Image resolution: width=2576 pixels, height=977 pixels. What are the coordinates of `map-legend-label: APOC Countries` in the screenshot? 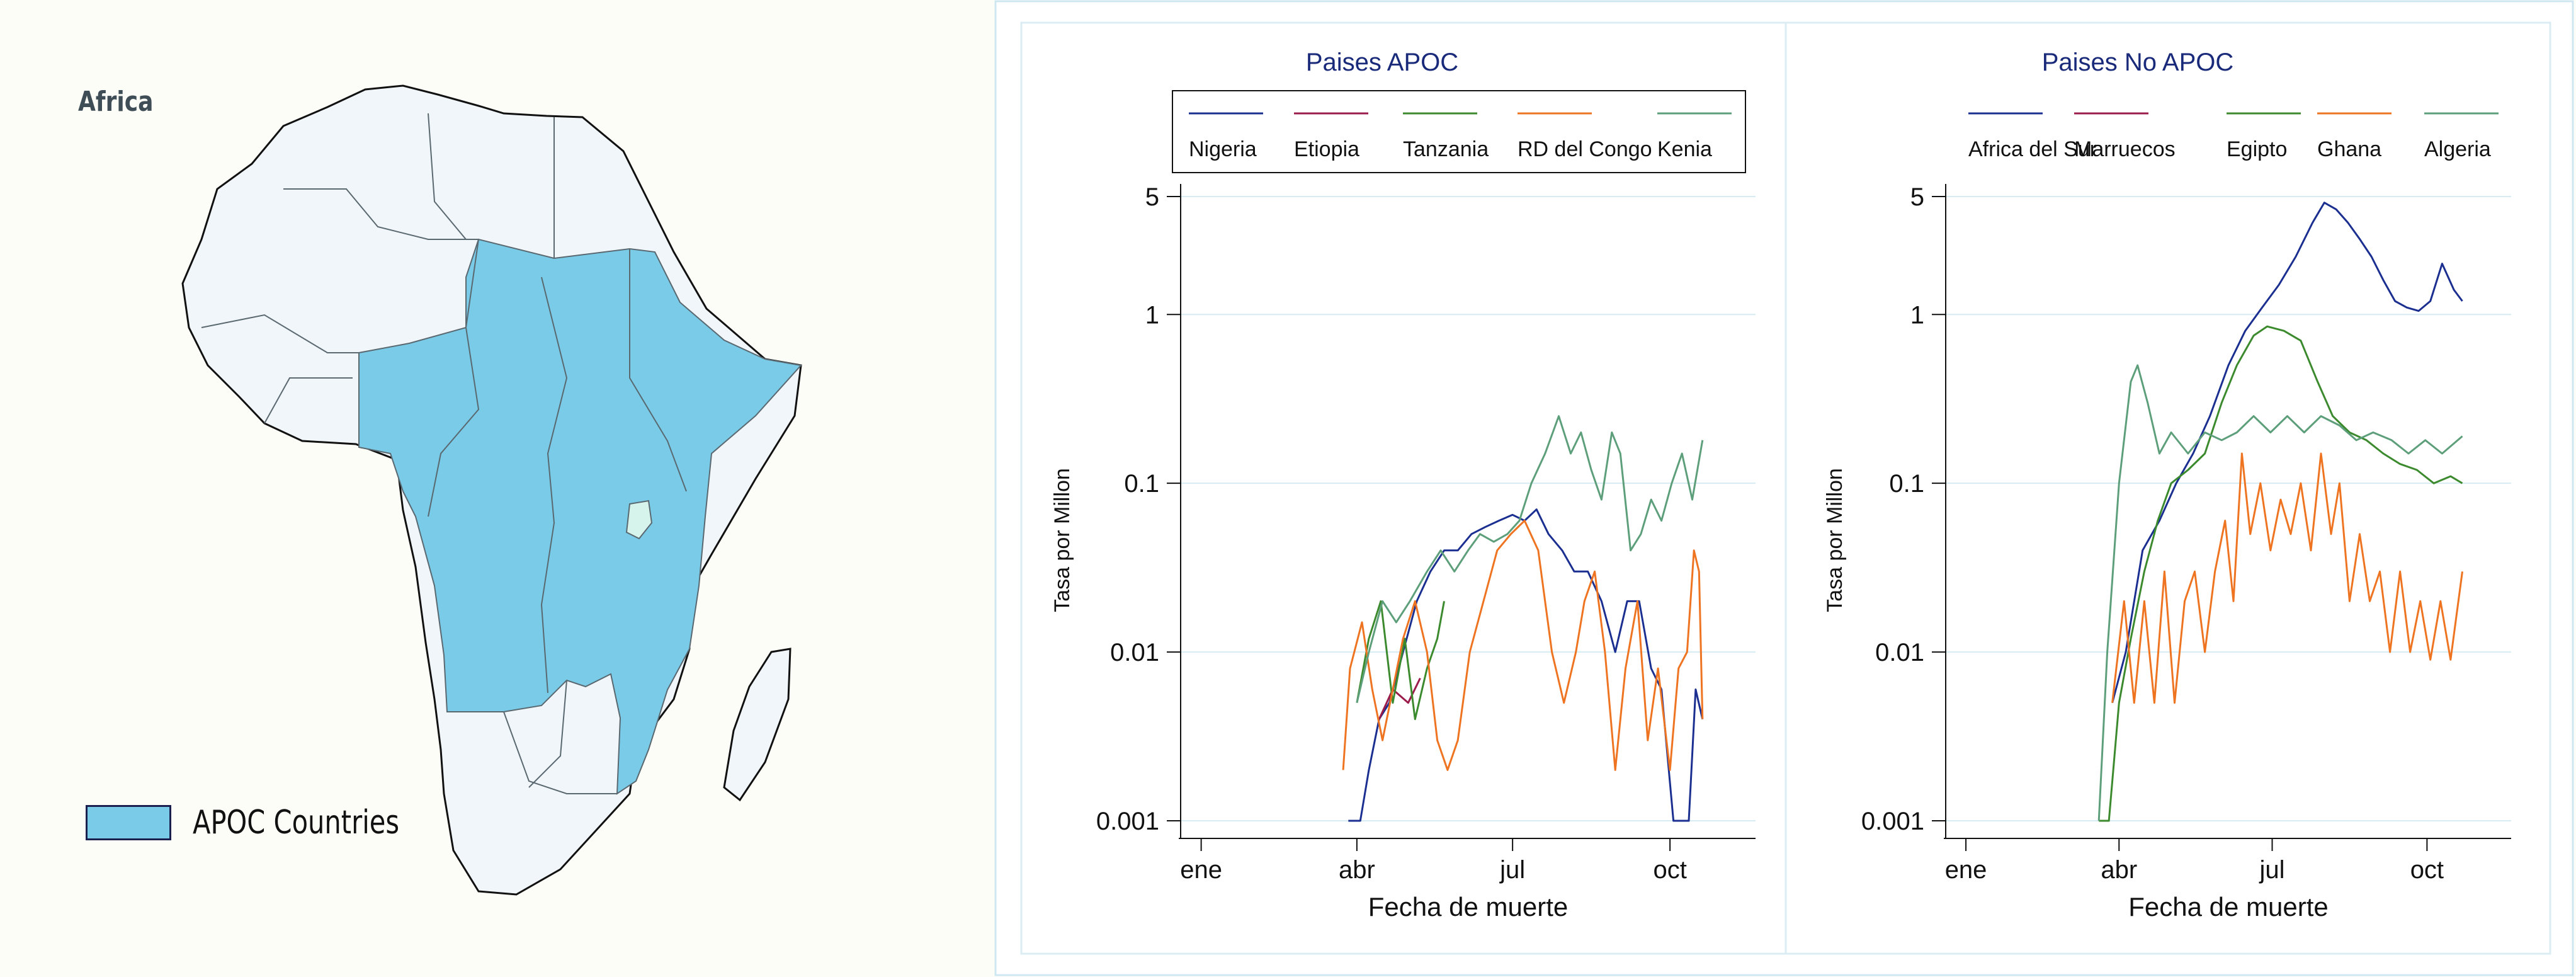 It's located at (296, 823).